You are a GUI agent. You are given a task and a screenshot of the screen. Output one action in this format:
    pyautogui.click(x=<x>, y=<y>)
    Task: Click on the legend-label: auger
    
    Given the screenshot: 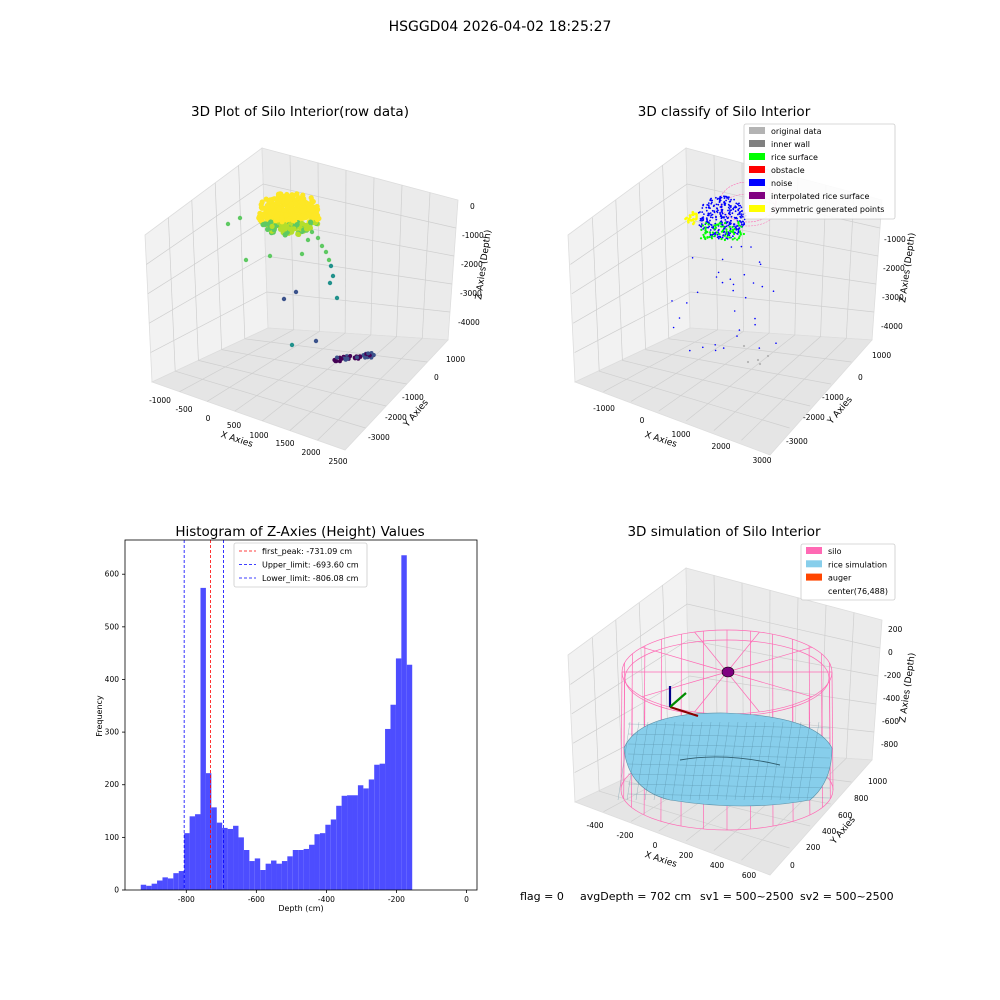 What is the action you would take?
    pyautogui.click(x=840, y=578)
    